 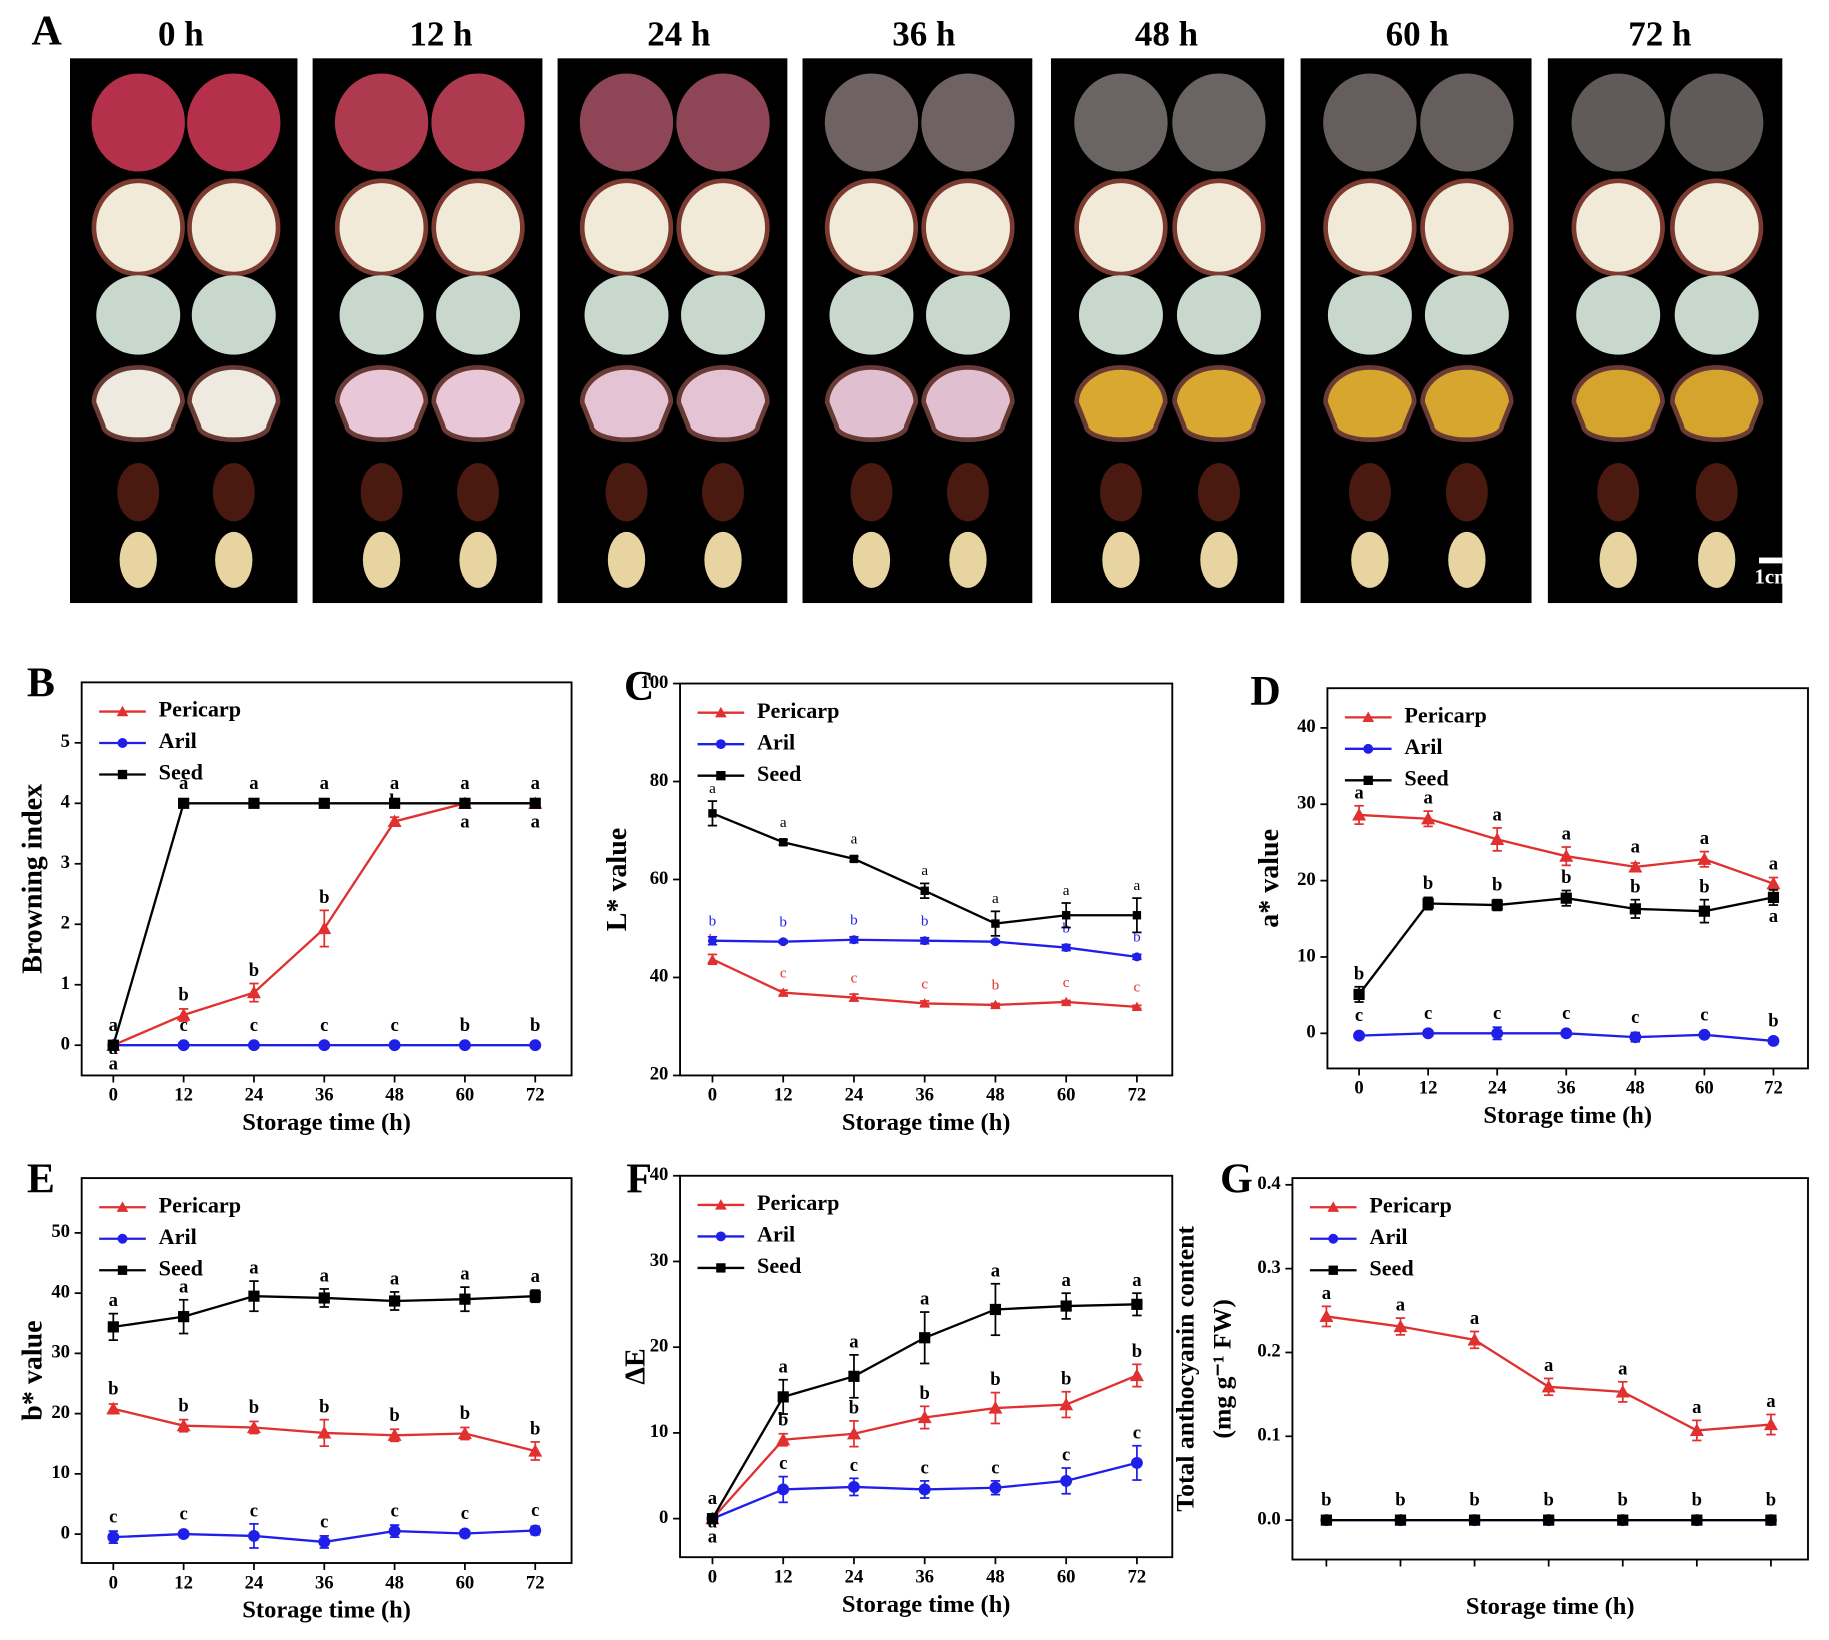 I want to click on y-axis-label: ΔE, so click(x=635, y=1366).